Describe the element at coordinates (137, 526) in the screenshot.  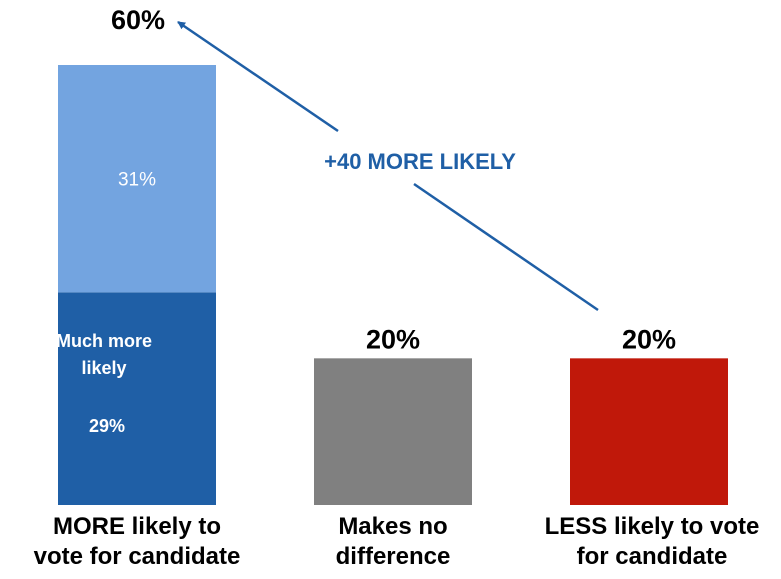
I see `category-label-line: MORE likely to` at that location.